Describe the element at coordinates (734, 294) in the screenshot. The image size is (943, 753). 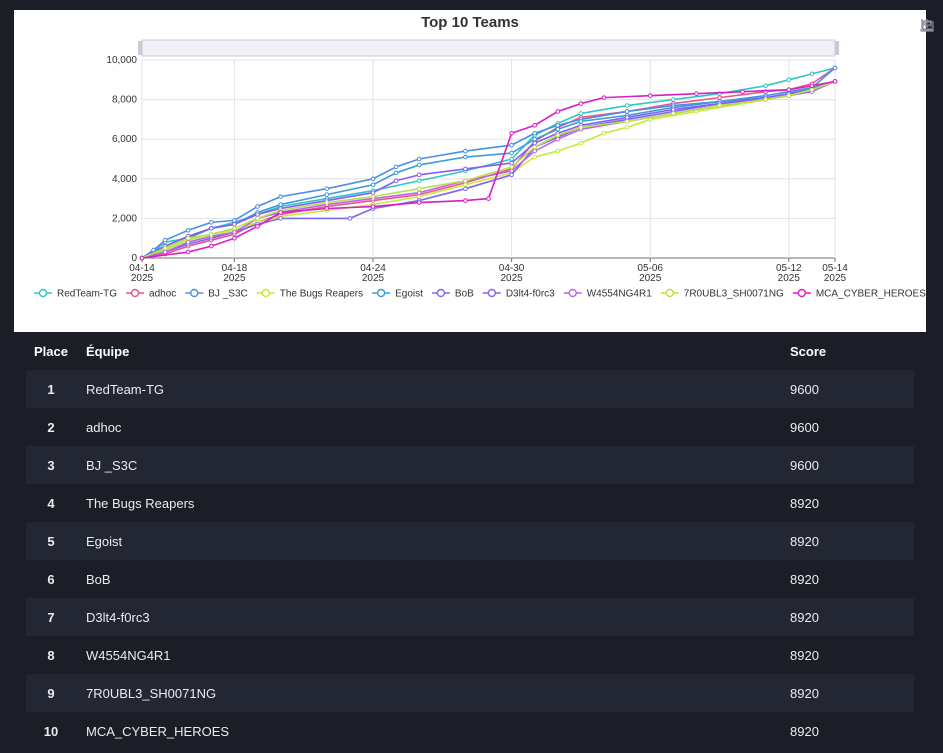
I see `legend-label: 7R0UBL3_SH0071NG` at that location.